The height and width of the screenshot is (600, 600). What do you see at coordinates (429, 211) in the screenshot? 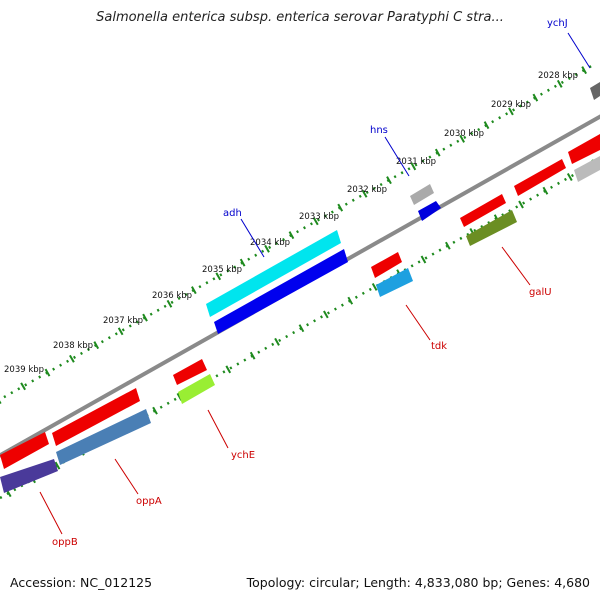
I see `gene-feature-hns` at bounding box center [429, 211].